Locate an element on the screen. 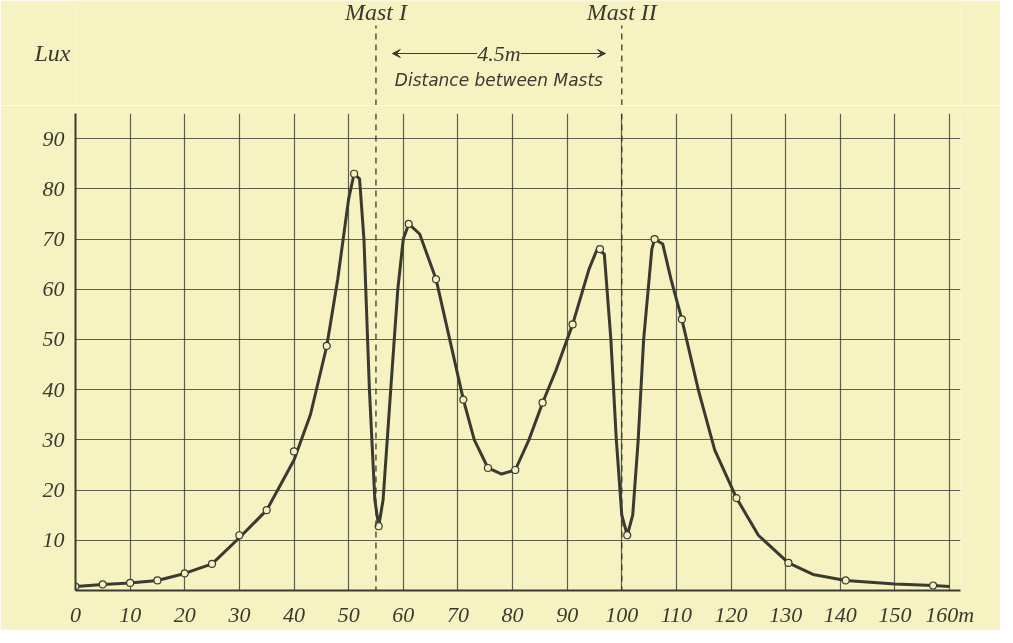 The width and height of the screenshot is (1013, 643). y-tick-label: 70 is located at coordinates (53, 239).